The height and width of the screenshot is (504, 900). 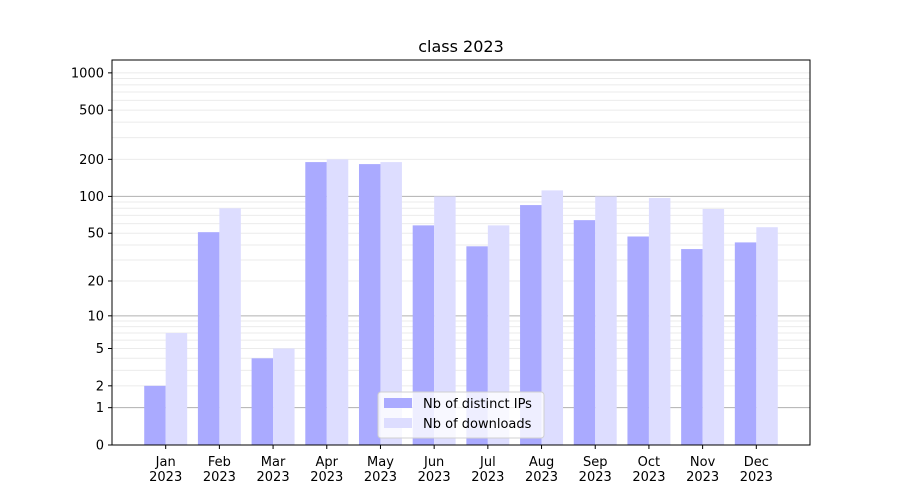 What do you see at coordinates (91, 111) in the screenshot?
I see `y-tick-label: 500` at bounding box center [91, 111].